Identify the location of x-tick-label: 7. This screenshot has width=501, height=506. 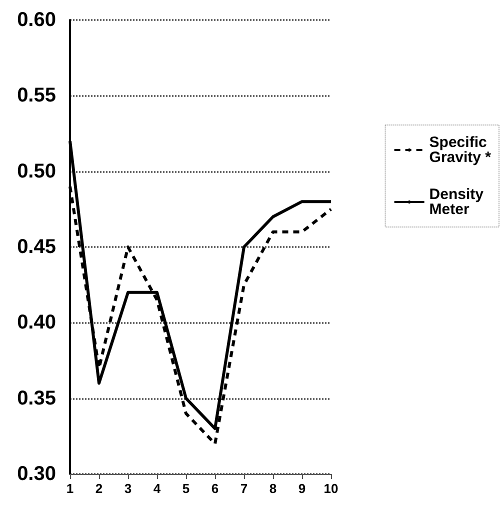
(244, 488).